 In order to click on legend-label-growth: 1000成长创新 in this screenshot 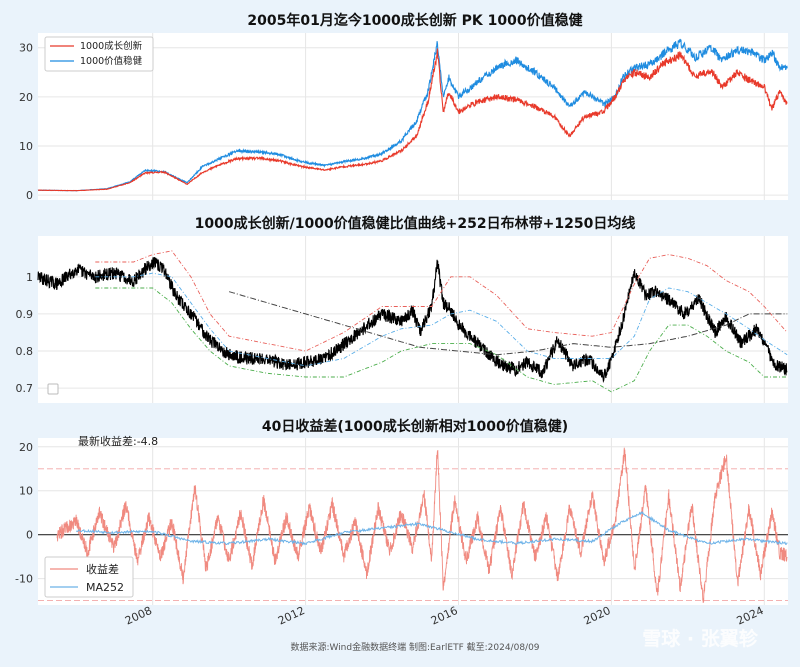, I will do `click(111, 46)`.